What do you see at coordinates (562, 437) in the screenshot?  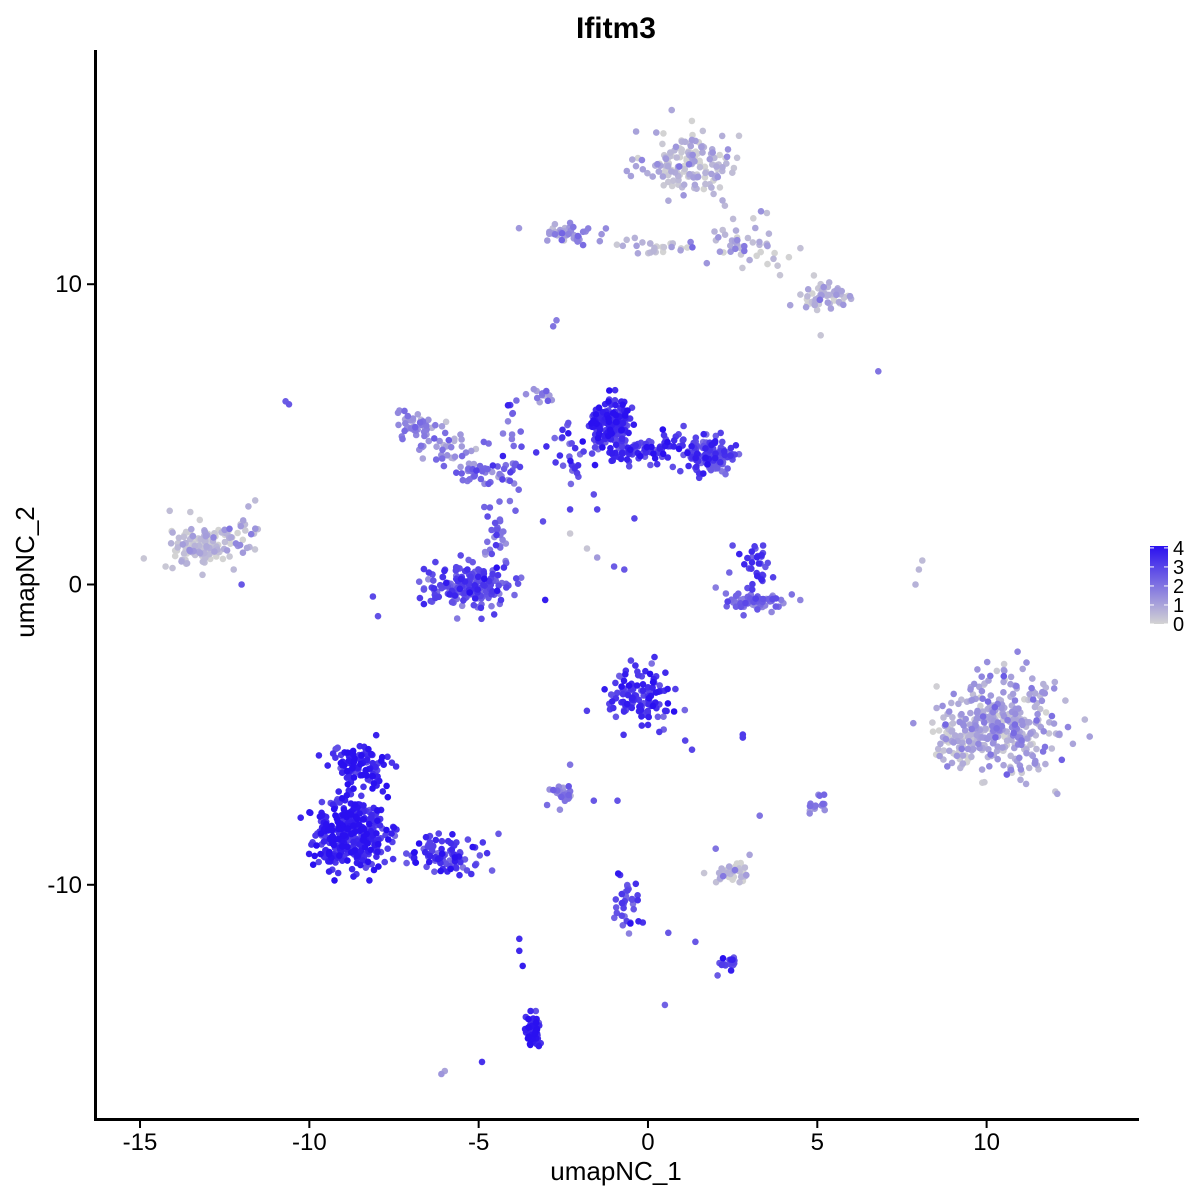 I see `scatter-point-2025` at bounding box center [562, 437].